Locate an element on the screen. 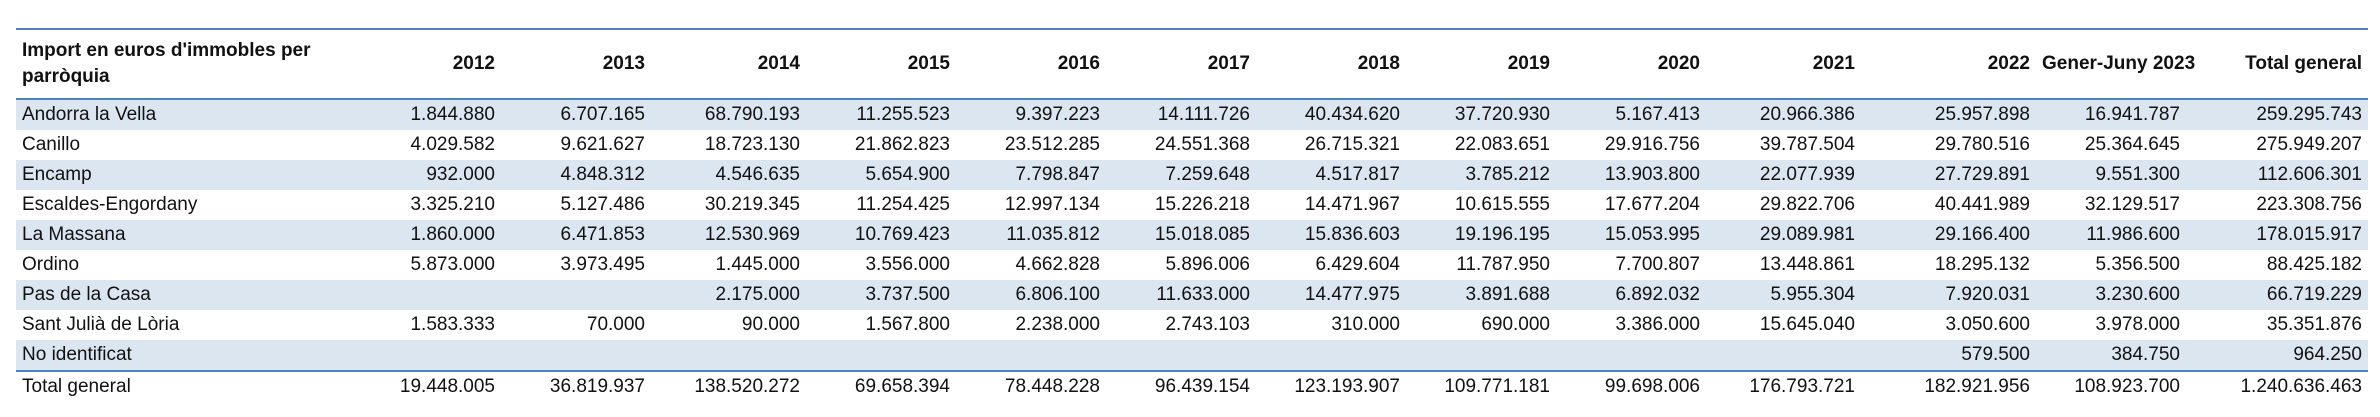 This screenshot has width=2380, height=417. value-cell: 9.551.300 is located at coordinates (2137, 174).